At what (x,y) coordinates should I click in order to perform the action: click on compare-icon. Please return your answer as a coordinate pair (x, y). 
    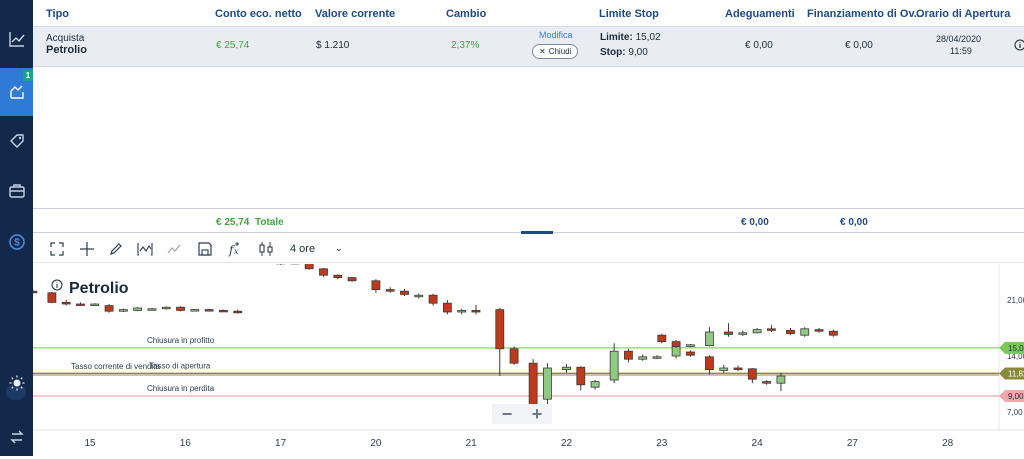
    Looking at the image, I should click on (174, 249).